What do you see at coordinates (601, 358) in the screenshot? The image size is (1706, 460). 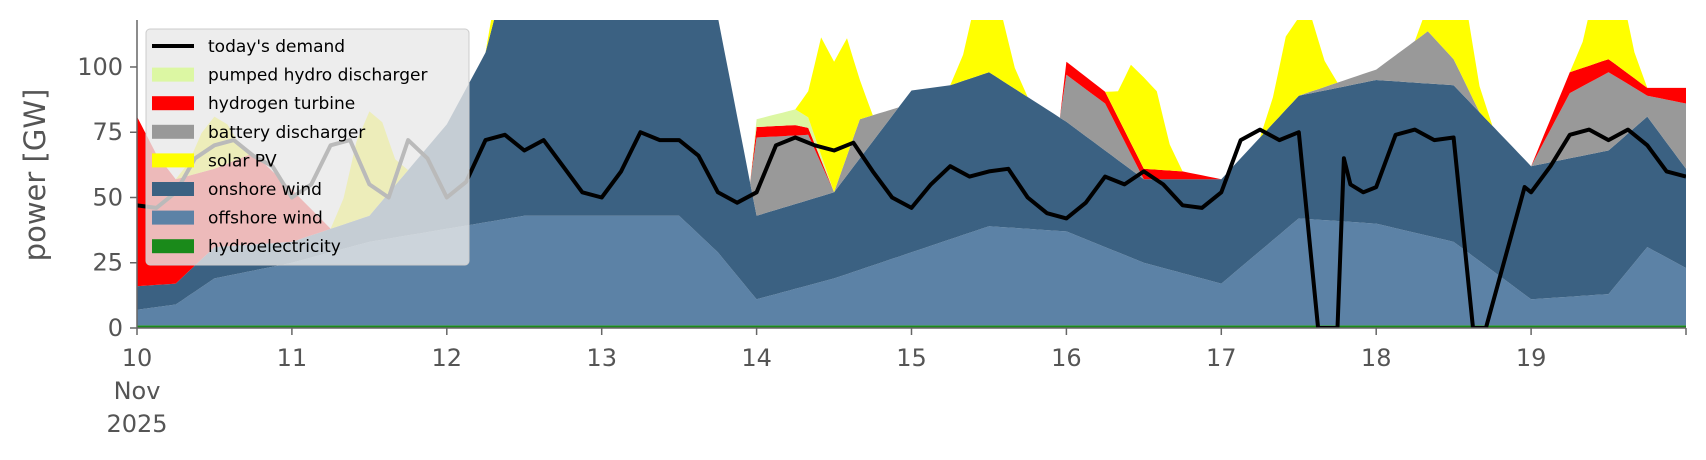 I see `x-tick-label: 13` at bounding box center [601, 358].